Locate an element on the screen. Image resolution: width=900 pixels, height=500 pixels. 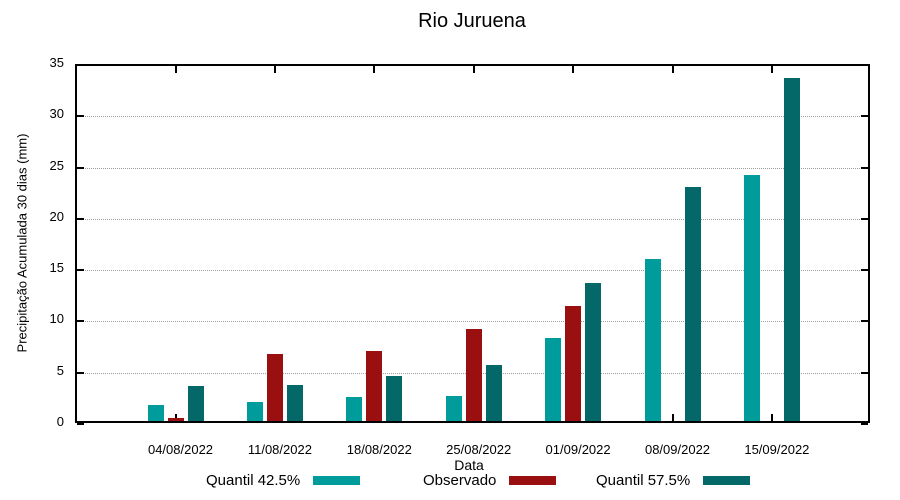
x-tick-label: 08/09/2022 is located at coordinates (677, 449).